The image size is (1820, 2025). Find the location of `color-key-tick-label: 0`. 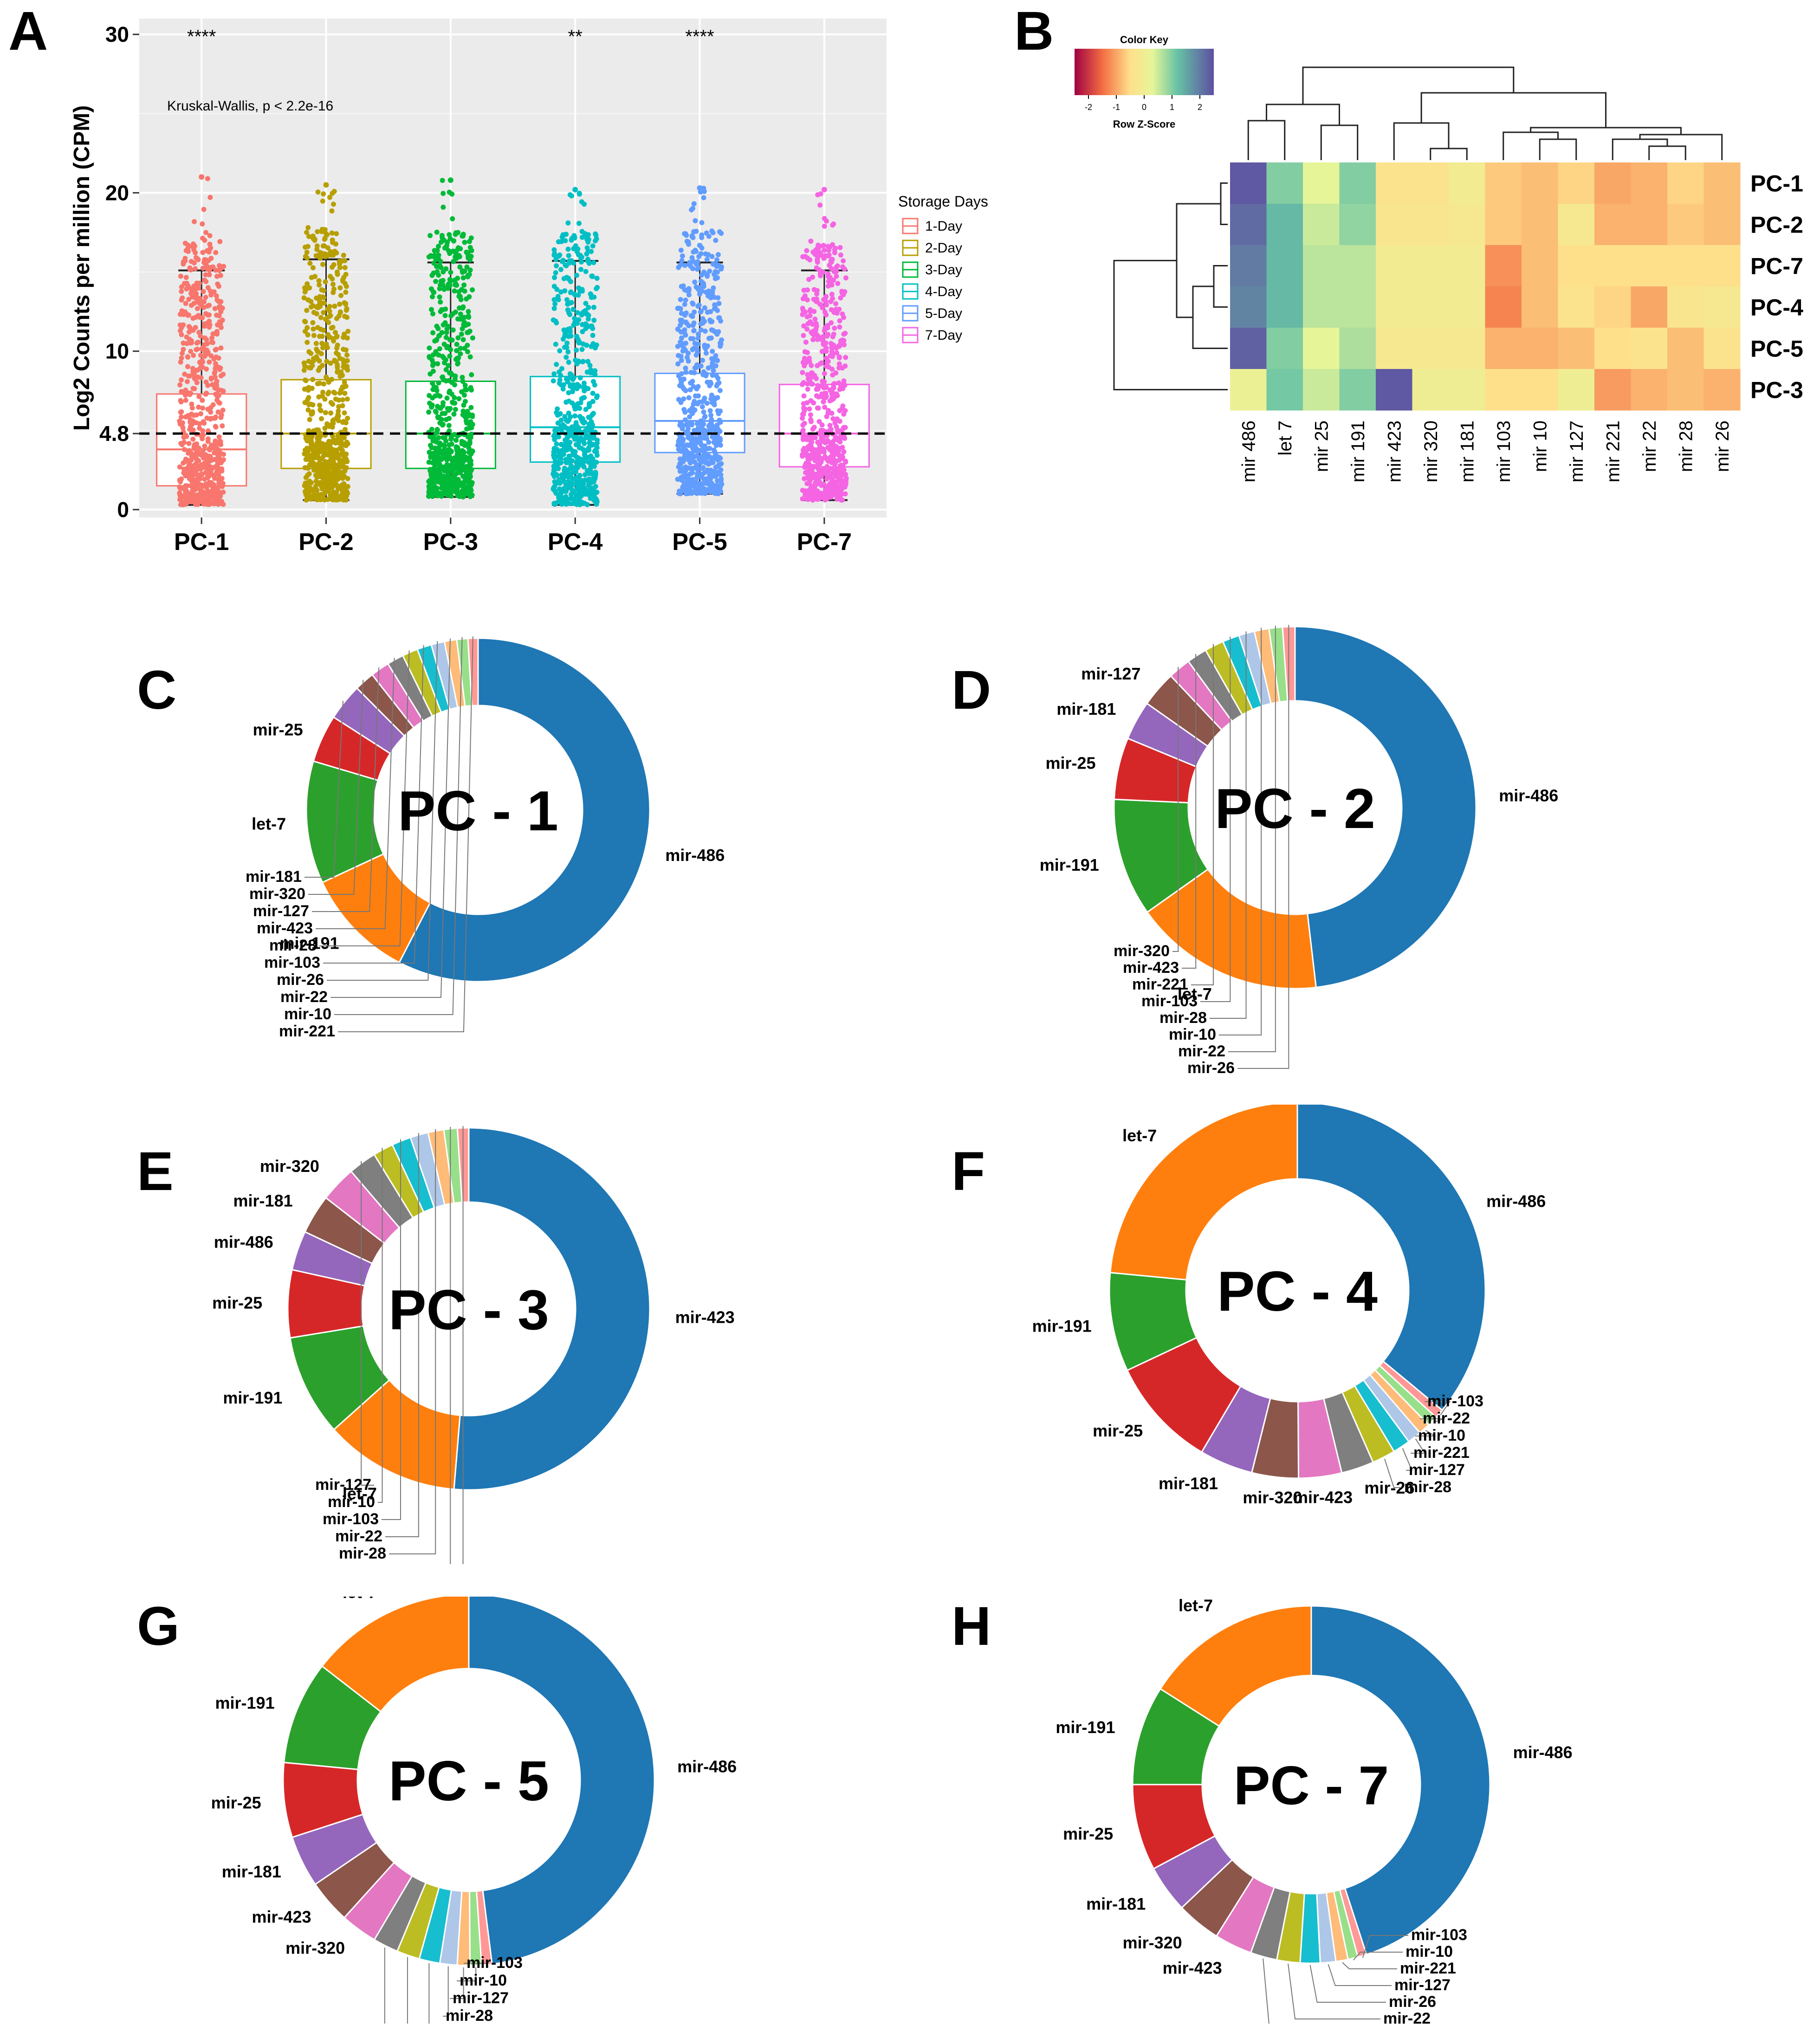

color-key-tick-label: 0 is located at coordinates (1144, 107).